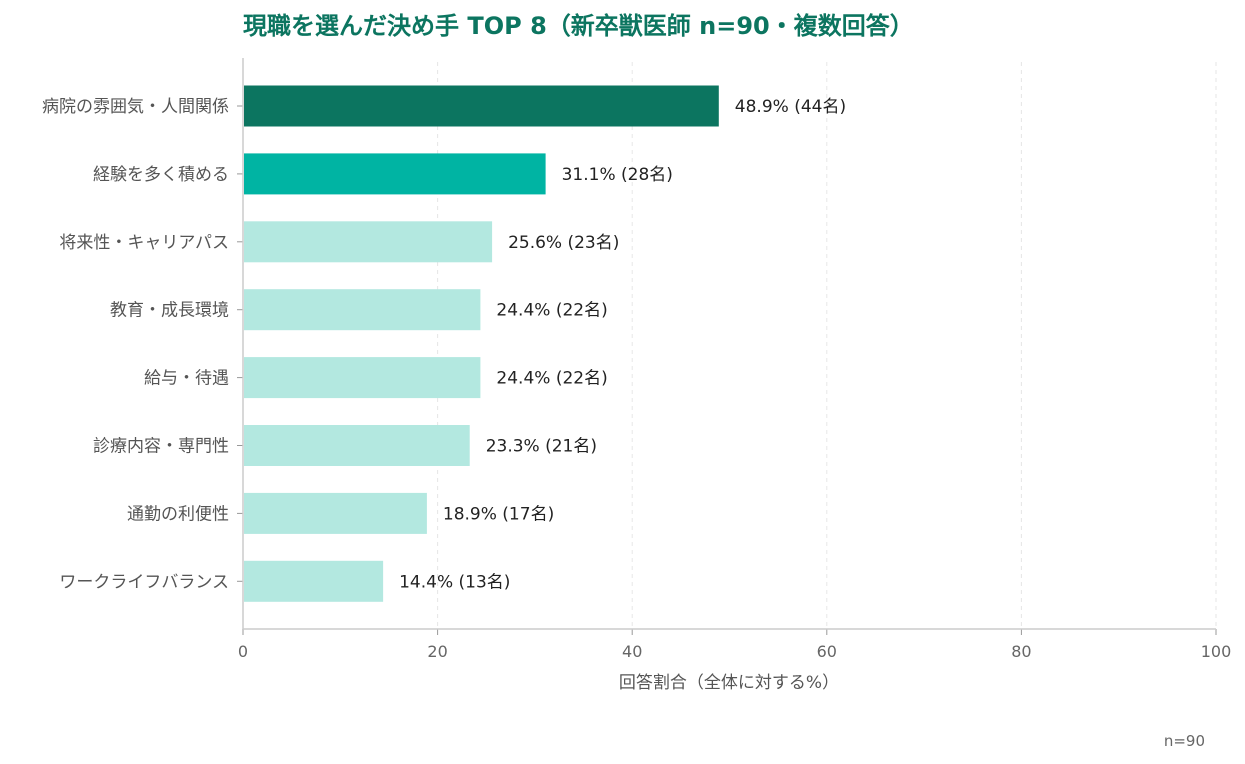  Describe the element at coordinates (1216, 651) in the screenshot. I see `x-tick-label: 100` at that location.